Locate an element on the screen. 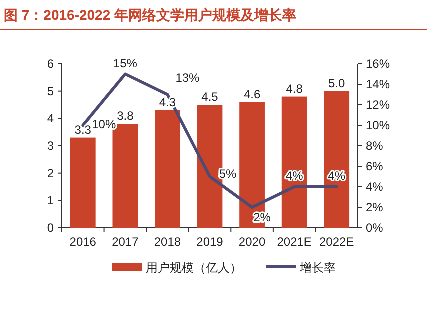  y2-tick-label: 14% is located at coordinates (378, 85).